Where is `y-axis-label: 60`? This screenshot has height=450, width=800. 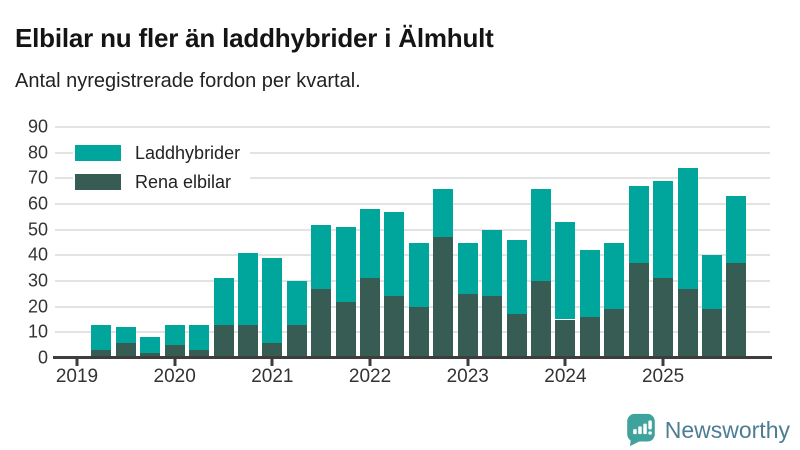 y-axis-label: 60 is located at coordinates (37, 203).